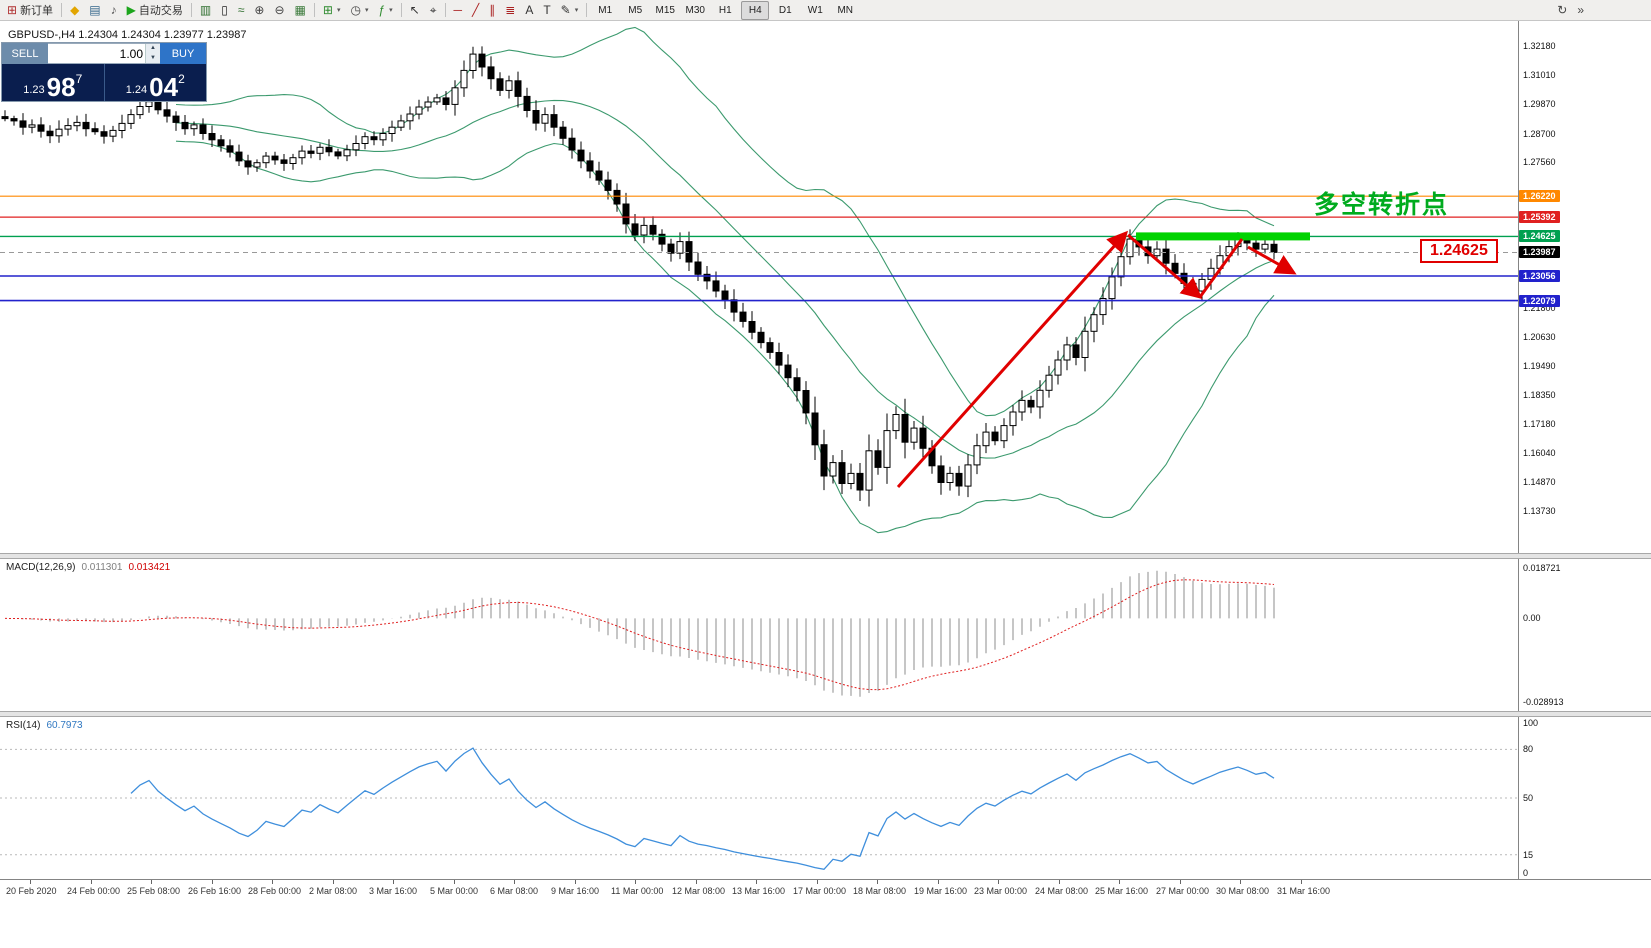 The width and height of the screenshot is (1651, 948). I want to click on time-axis-label: 23 Mar 00:00, so click(1001, 891).